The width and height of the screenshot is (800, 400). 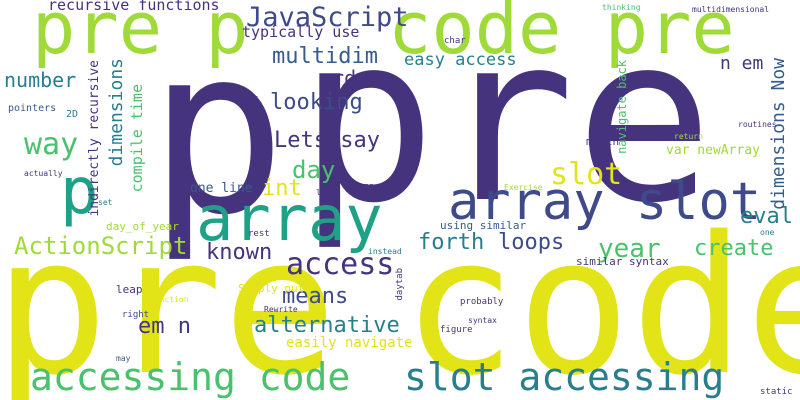 I want to click on word-loops: loops, so click(x=531, y=242).